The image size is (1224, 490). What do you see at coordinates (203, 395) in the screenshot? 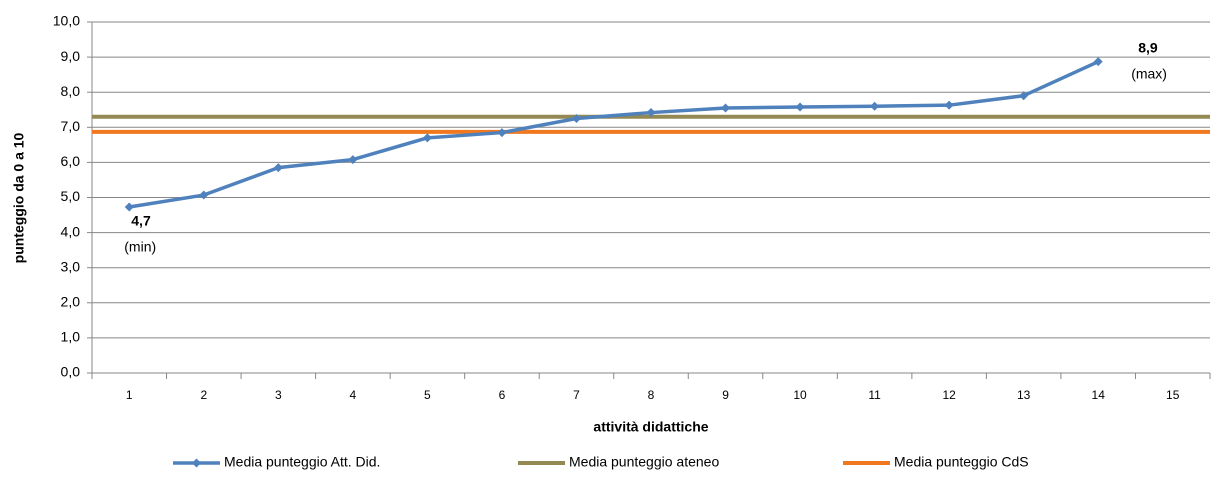
I see `x-tick-label: 2` at bounding box center [203, 395].